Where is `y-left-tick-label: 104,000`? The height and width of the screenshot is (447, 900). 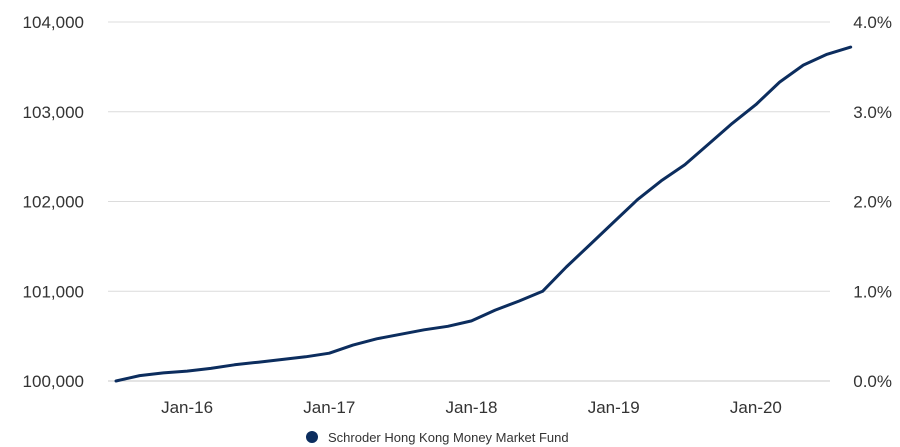 y-left-tick-label: 104,000 is located at coordinates (53, 22).